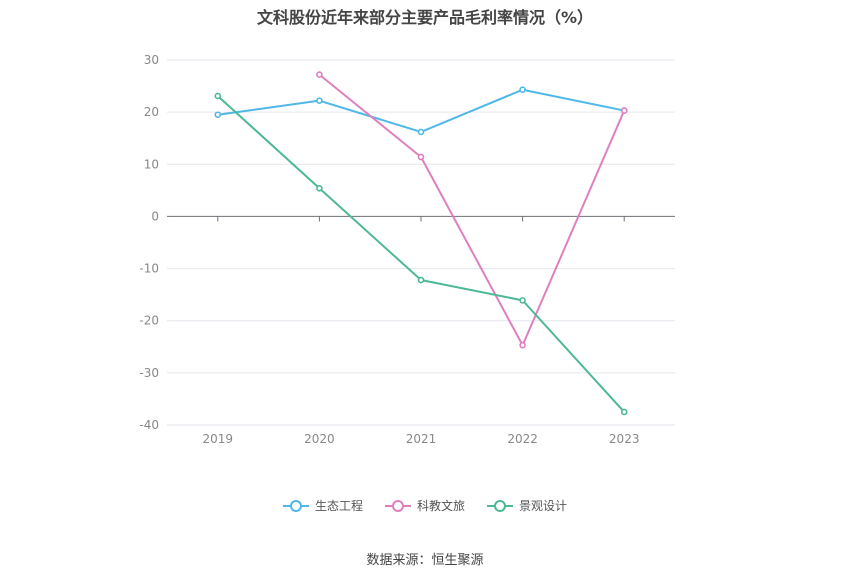  What do you see at coordinates (624, 439) in the screenshot?
I see `x-tick-label: 2023` at bounding box center [624, 439].